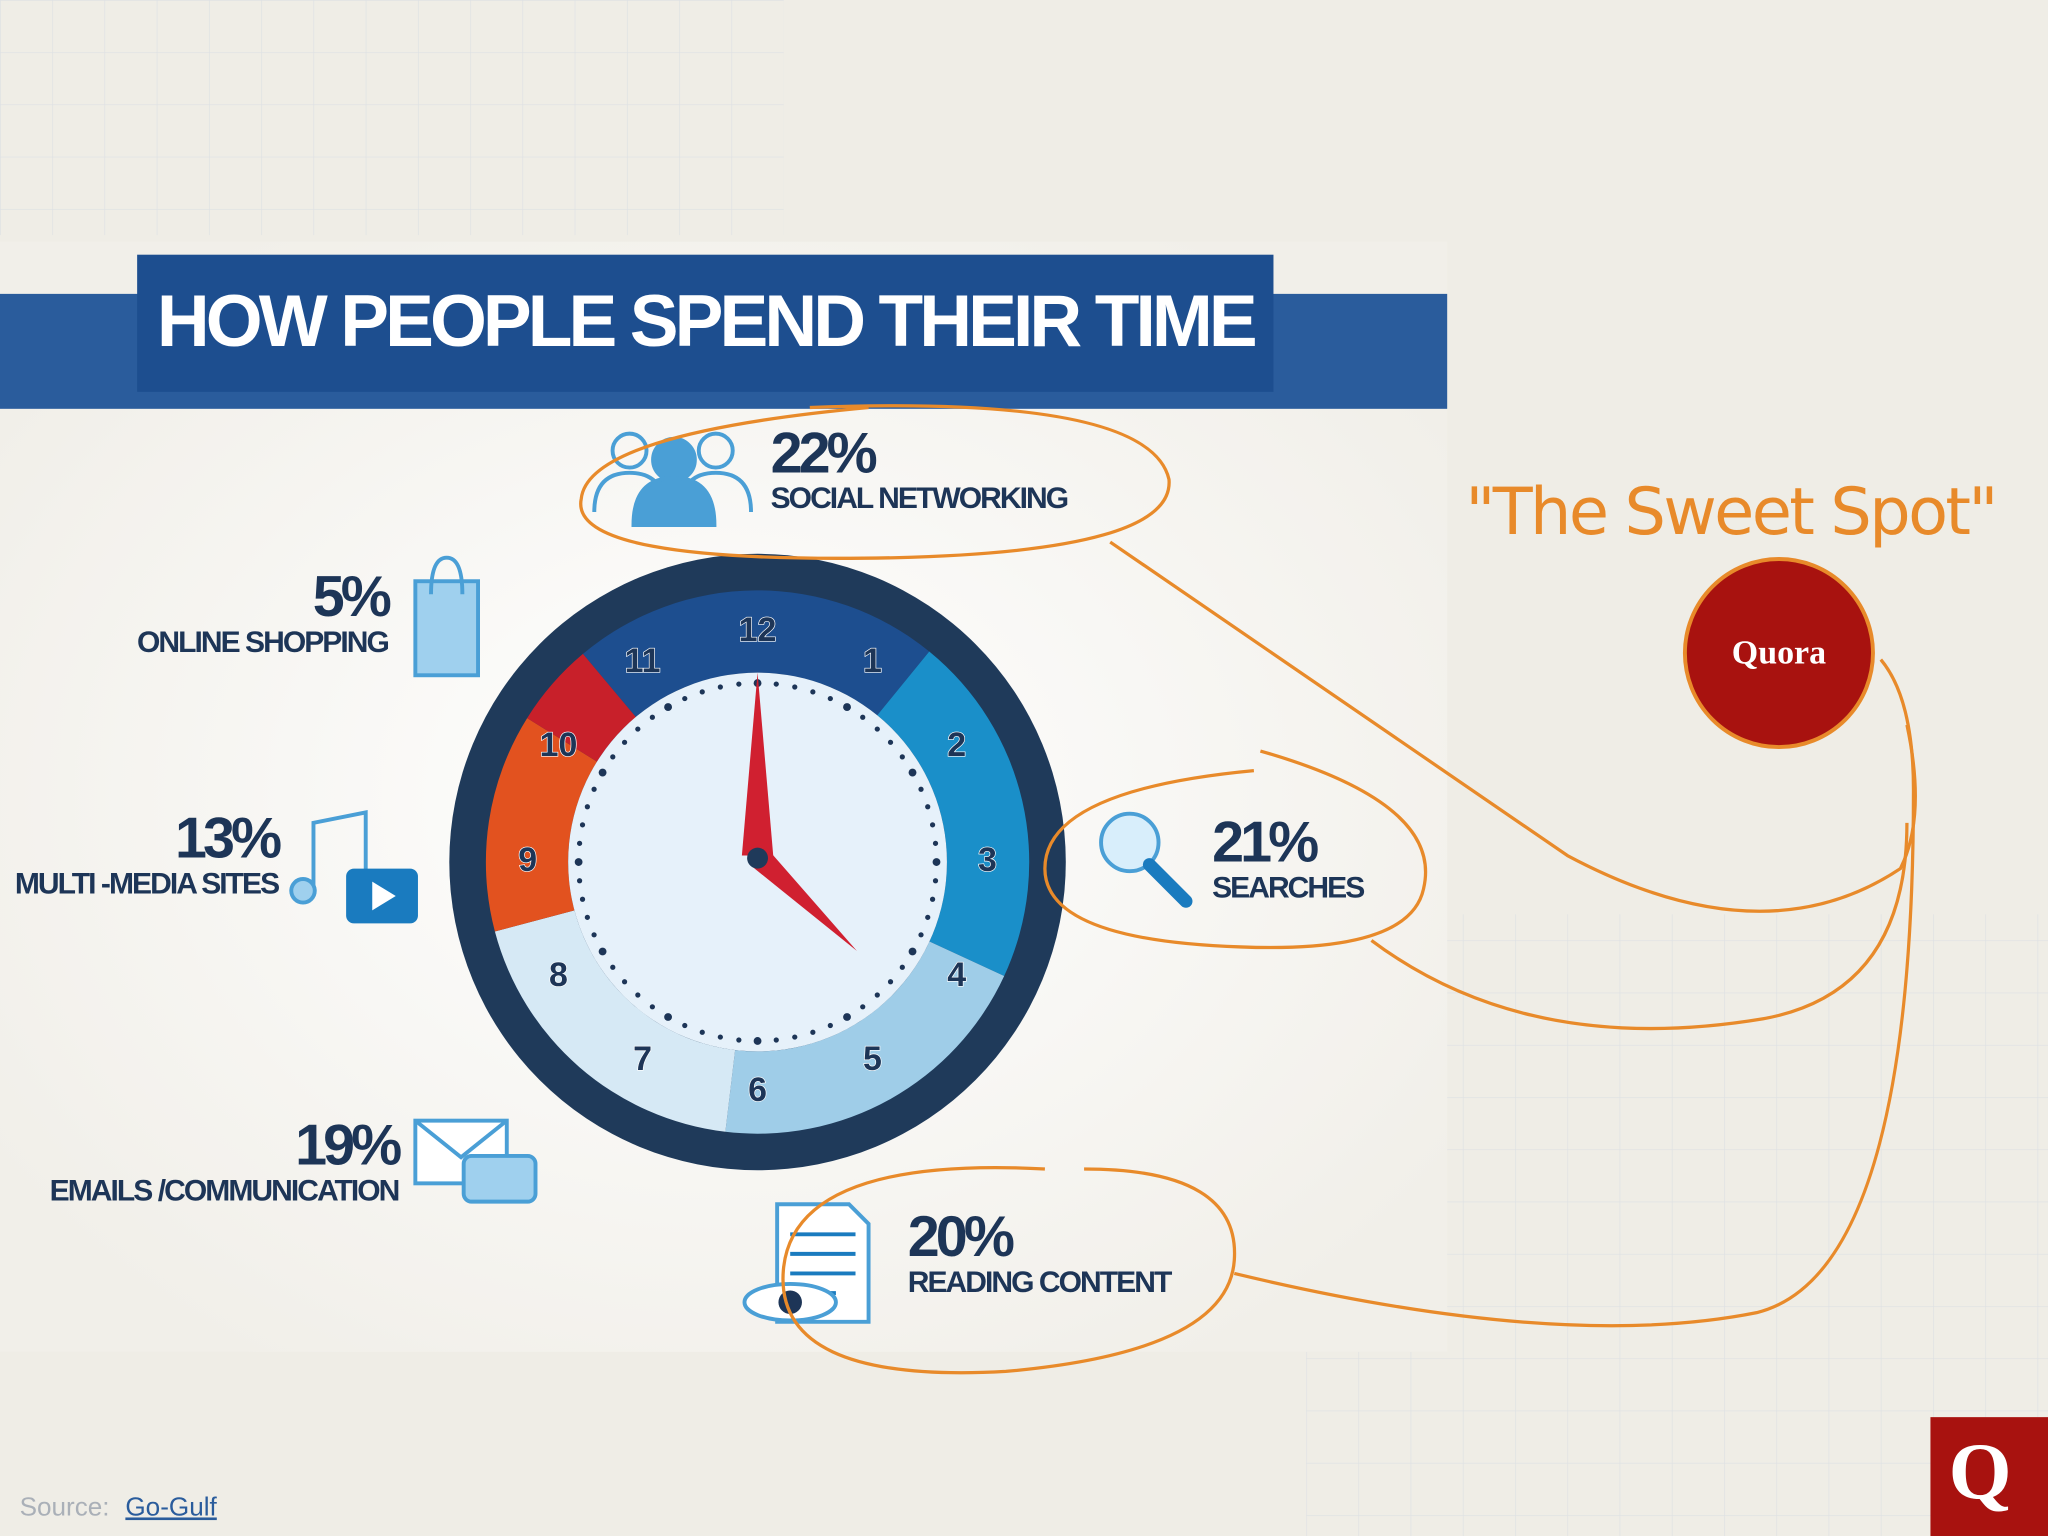  What do you see at coordinates (348, 1146) in the screenshot?
I see `value-label: 19%` at bounding box center [348, 1146].